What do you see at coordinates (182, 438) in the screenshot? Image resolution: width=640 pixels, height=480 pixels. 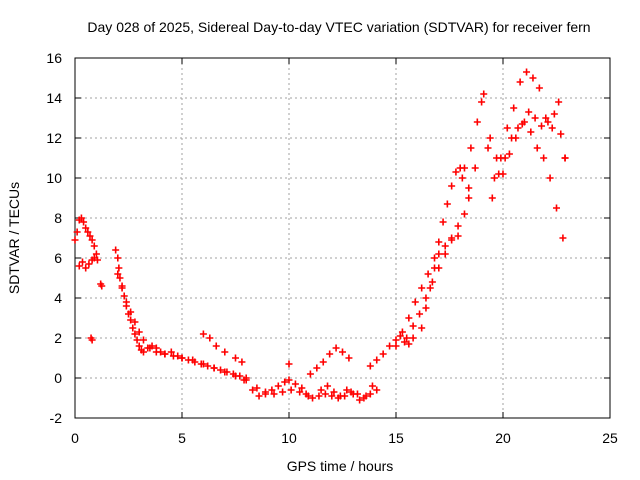 I see `x-tick-label: 5` at bounding box center [182, 438].